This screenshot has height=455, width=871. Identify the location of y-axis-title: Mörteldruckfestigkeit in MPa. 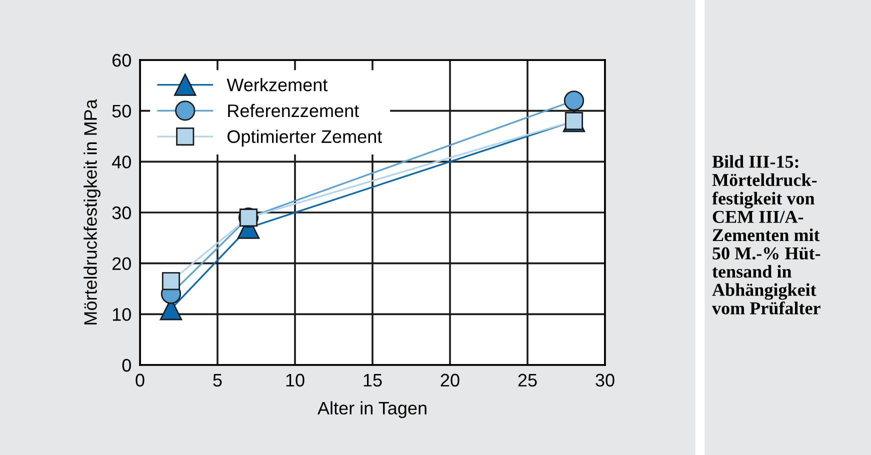
(92, 211).